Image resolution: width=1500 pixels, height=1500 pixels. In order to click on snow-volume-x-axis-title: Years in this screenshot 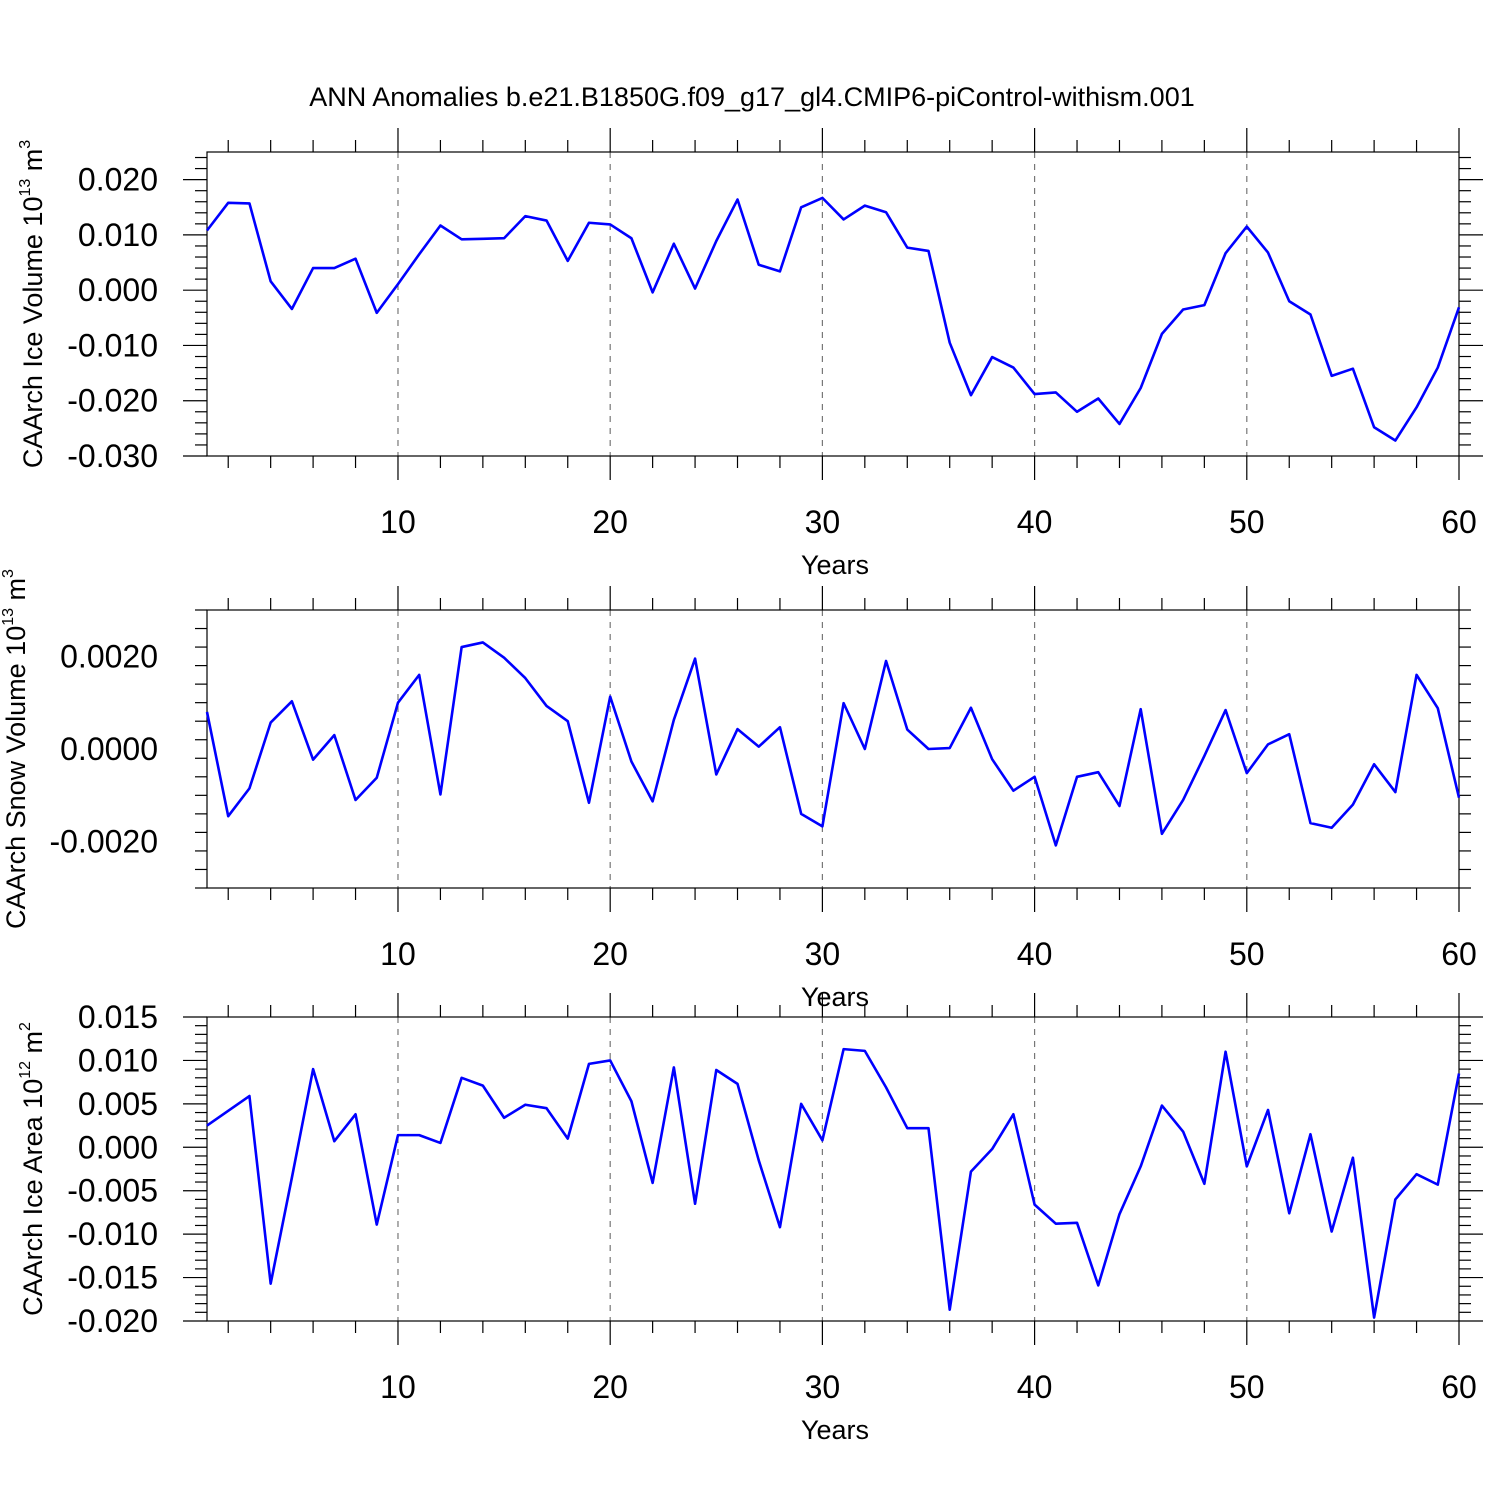, I will do `click(835, 997)`.